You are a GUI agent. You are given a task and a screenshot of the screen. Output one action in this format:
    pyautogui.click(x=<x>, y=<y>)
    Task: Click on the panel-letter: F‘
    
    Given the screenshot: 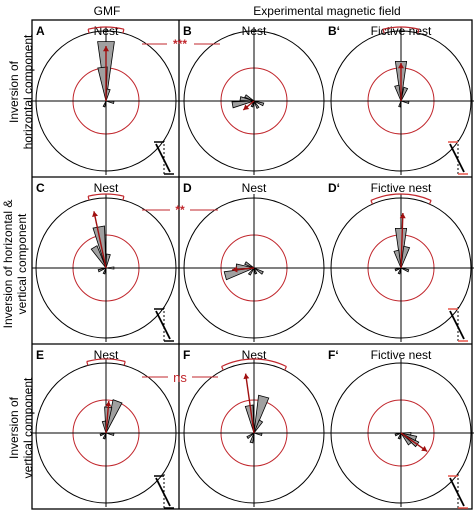 What is the action you would take?
    pyautogui.click(x=333, y=355)
    